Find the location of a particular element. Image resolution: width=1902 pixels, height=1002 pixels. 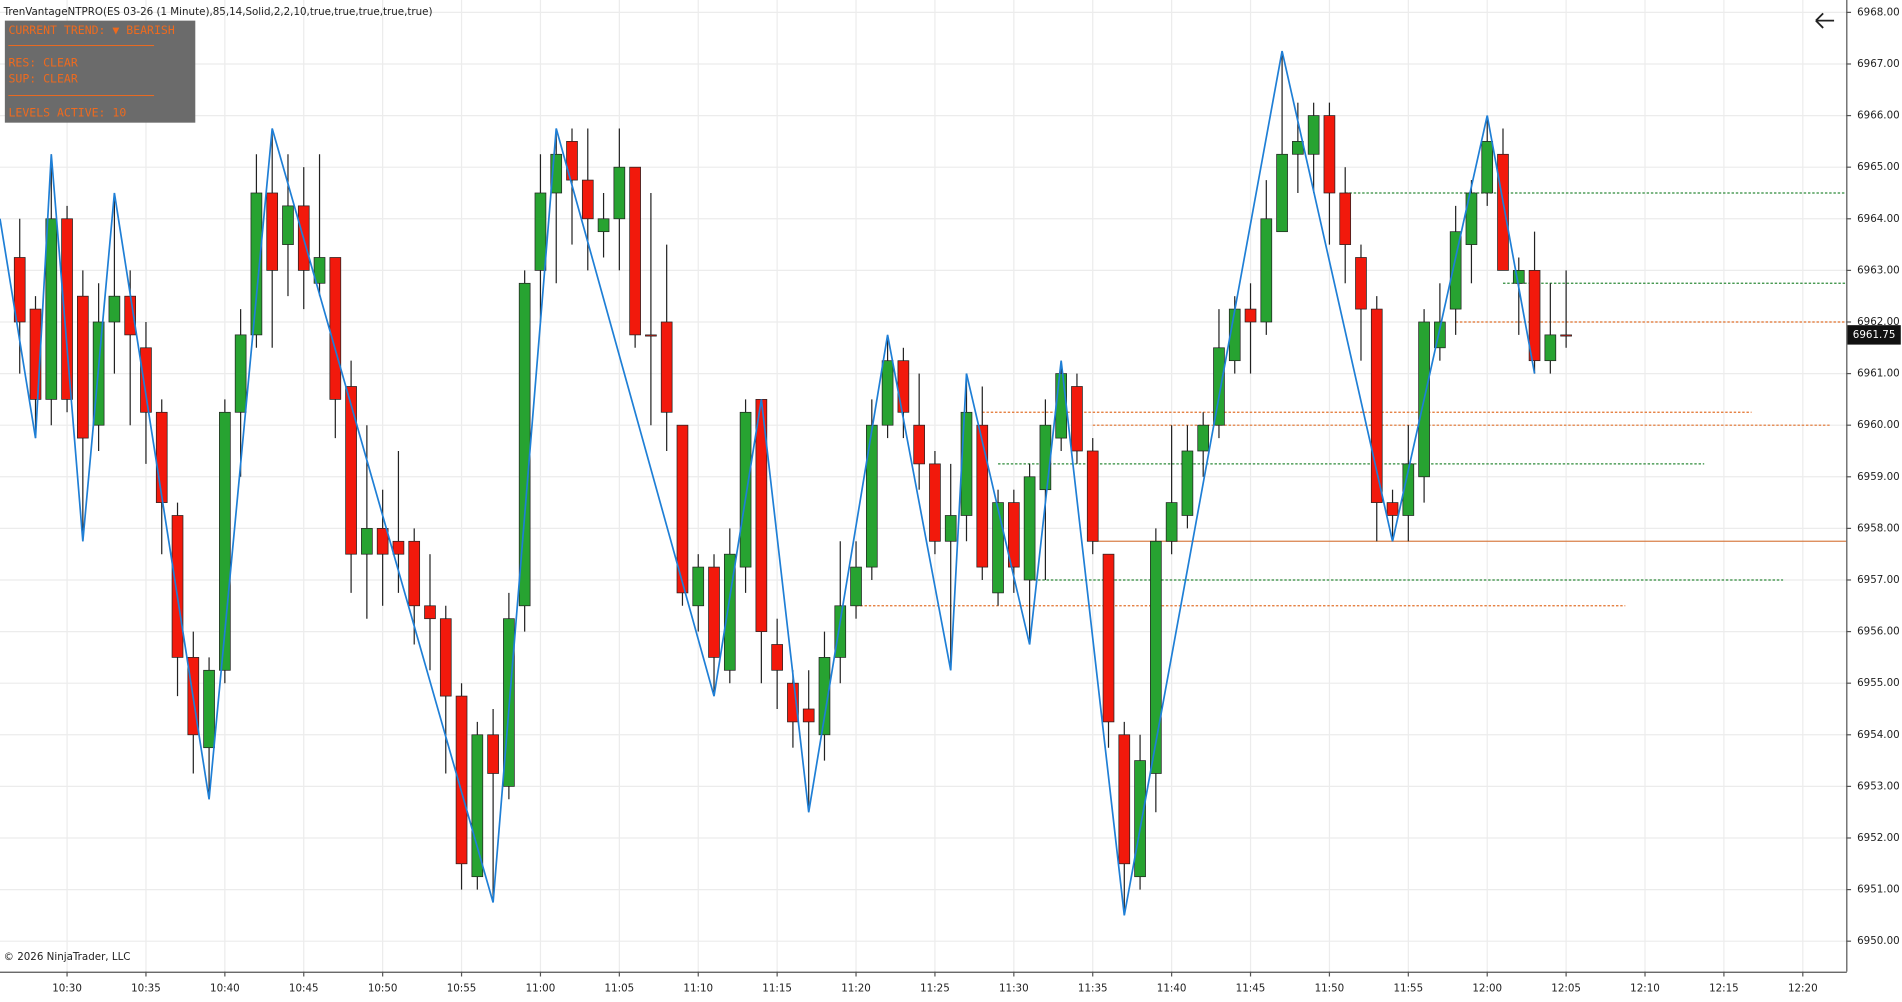

x-tick-label: 10:30 is located at coordinates (67, 989).